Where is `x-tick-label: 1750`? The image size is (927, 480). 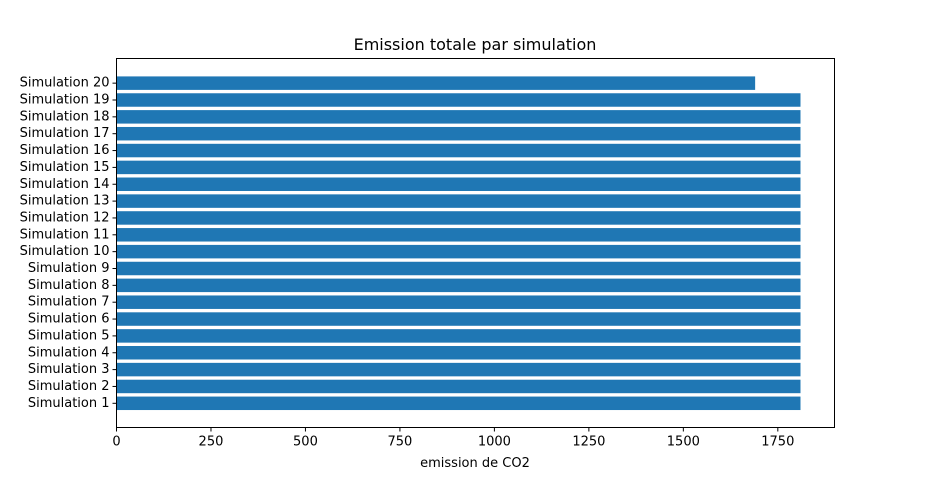
x-tick-label: 1750 is located at coordinates (777, 442).